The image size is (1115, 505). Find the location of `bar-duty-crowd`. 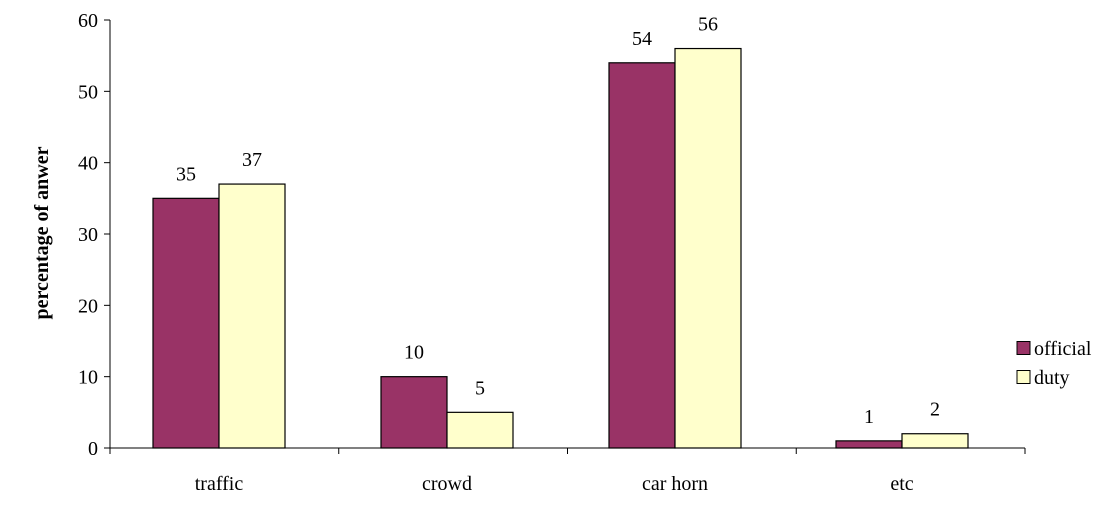

bar-duty-crowd is located at coordinates (480, 430).